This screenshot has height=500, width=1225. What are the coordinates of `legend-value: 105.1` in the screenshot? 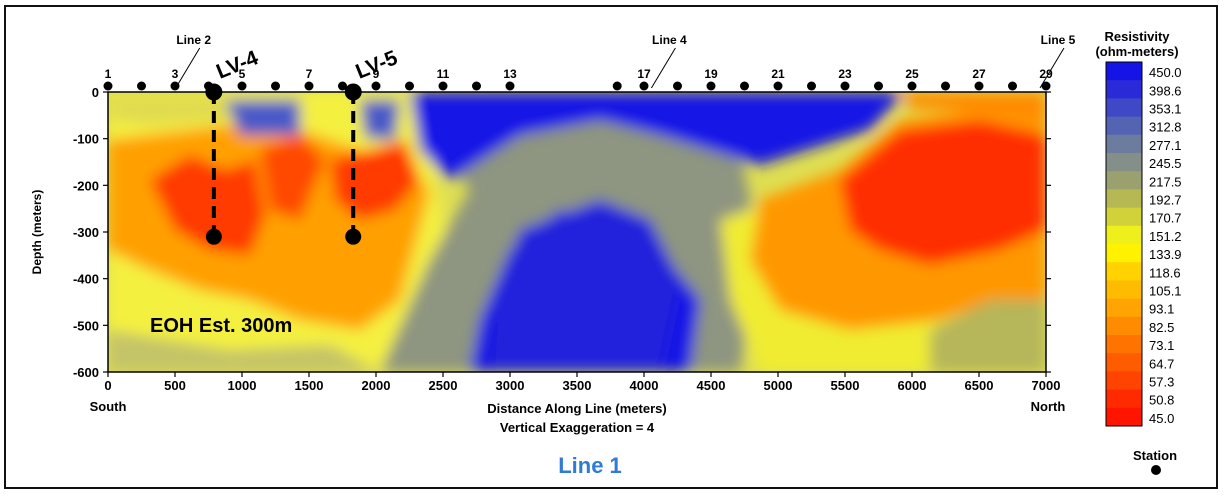 It's located at (1165, 291).